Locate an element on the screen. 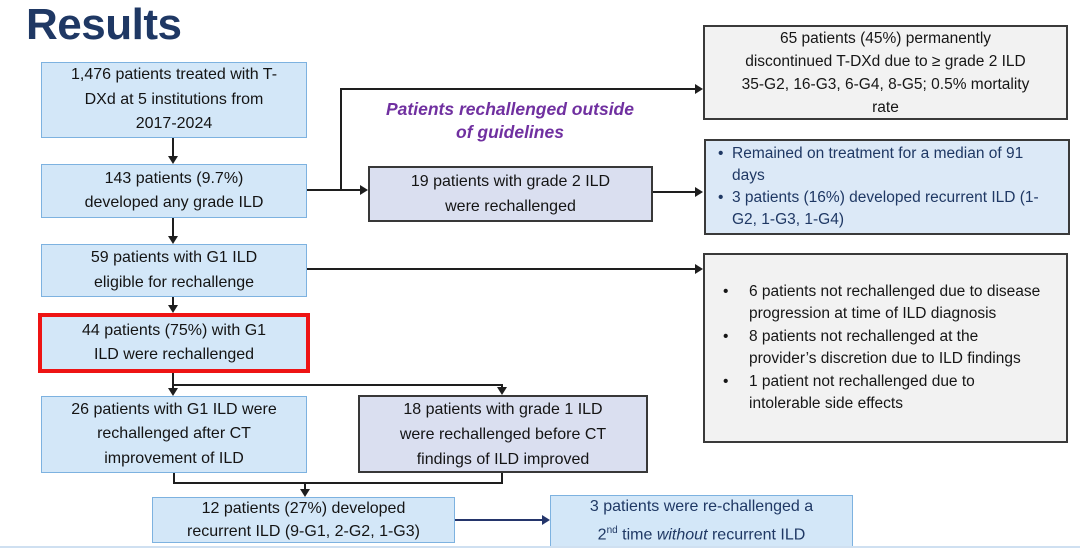 Image resolution: width=1080 pixels, height=554 pixels. ordinal-superscript: nd is located at coordinates (612, 531).